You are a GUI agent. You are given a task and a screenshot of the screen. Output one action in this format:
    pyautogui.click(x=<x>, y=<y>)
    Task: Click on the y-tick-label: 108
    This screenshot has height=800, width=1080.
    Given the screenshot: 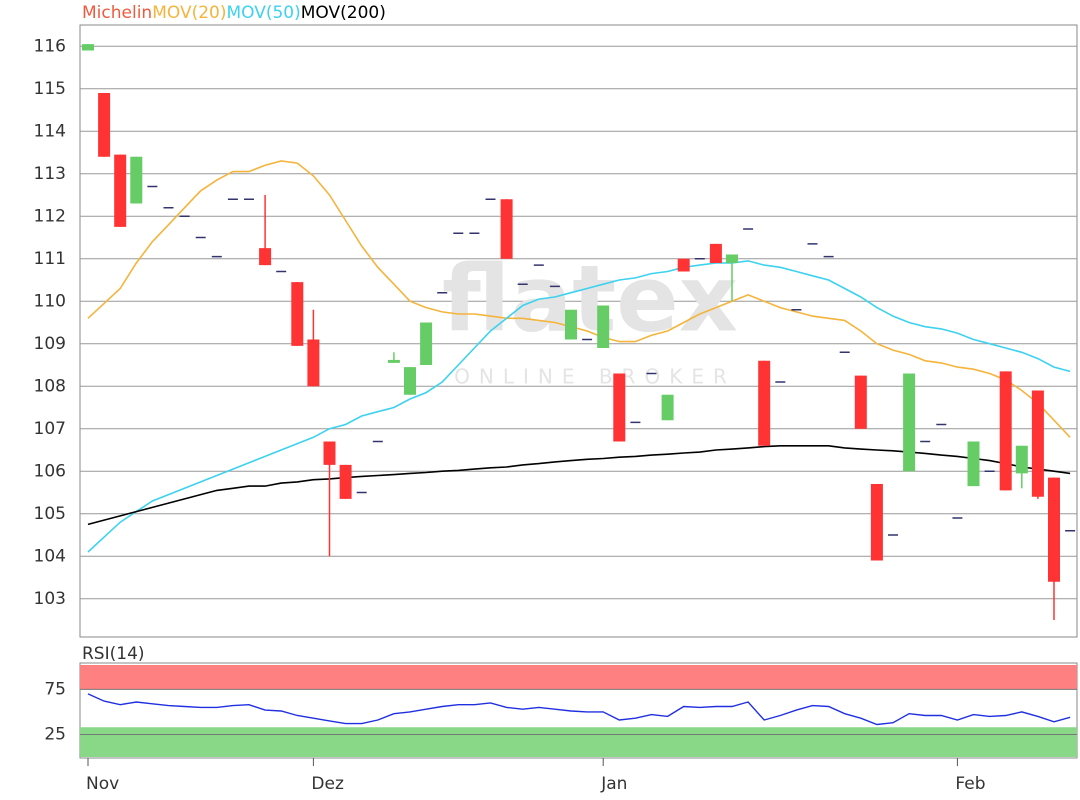 What is the action you would take?
    pyautogui.click(x=50, y=386)
    